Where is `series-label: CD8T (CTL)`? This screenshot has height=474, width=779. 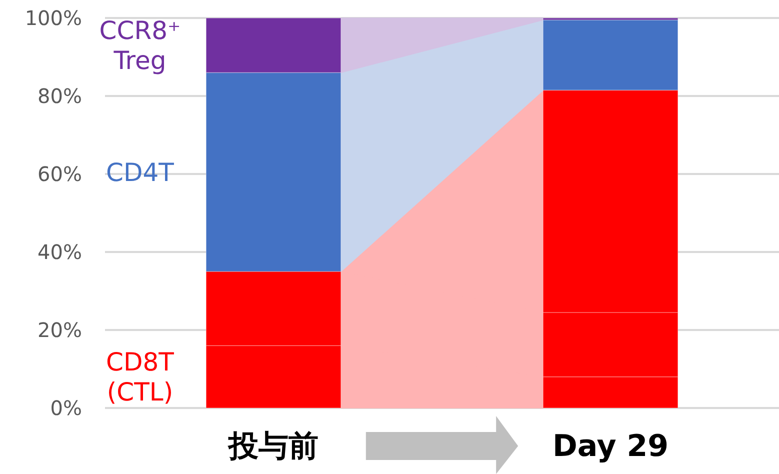 series-label: CD8T (CTL) is located at coordinates (140, 377).